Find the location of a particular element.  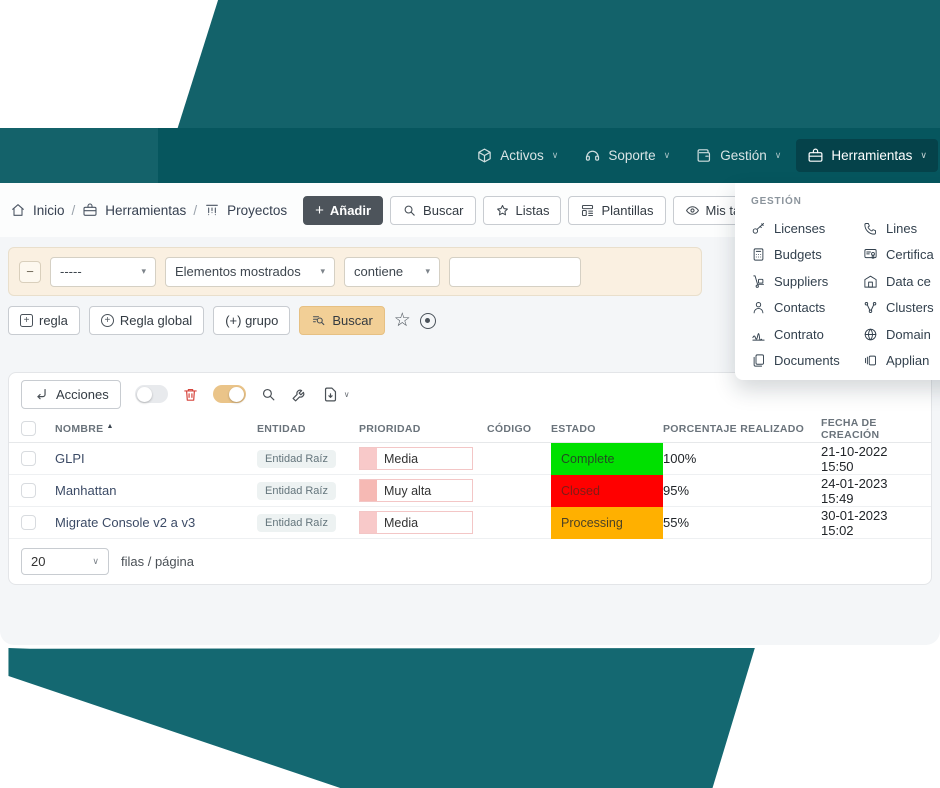

menu-item-lines: Lines is located at coordinates (901, 228).